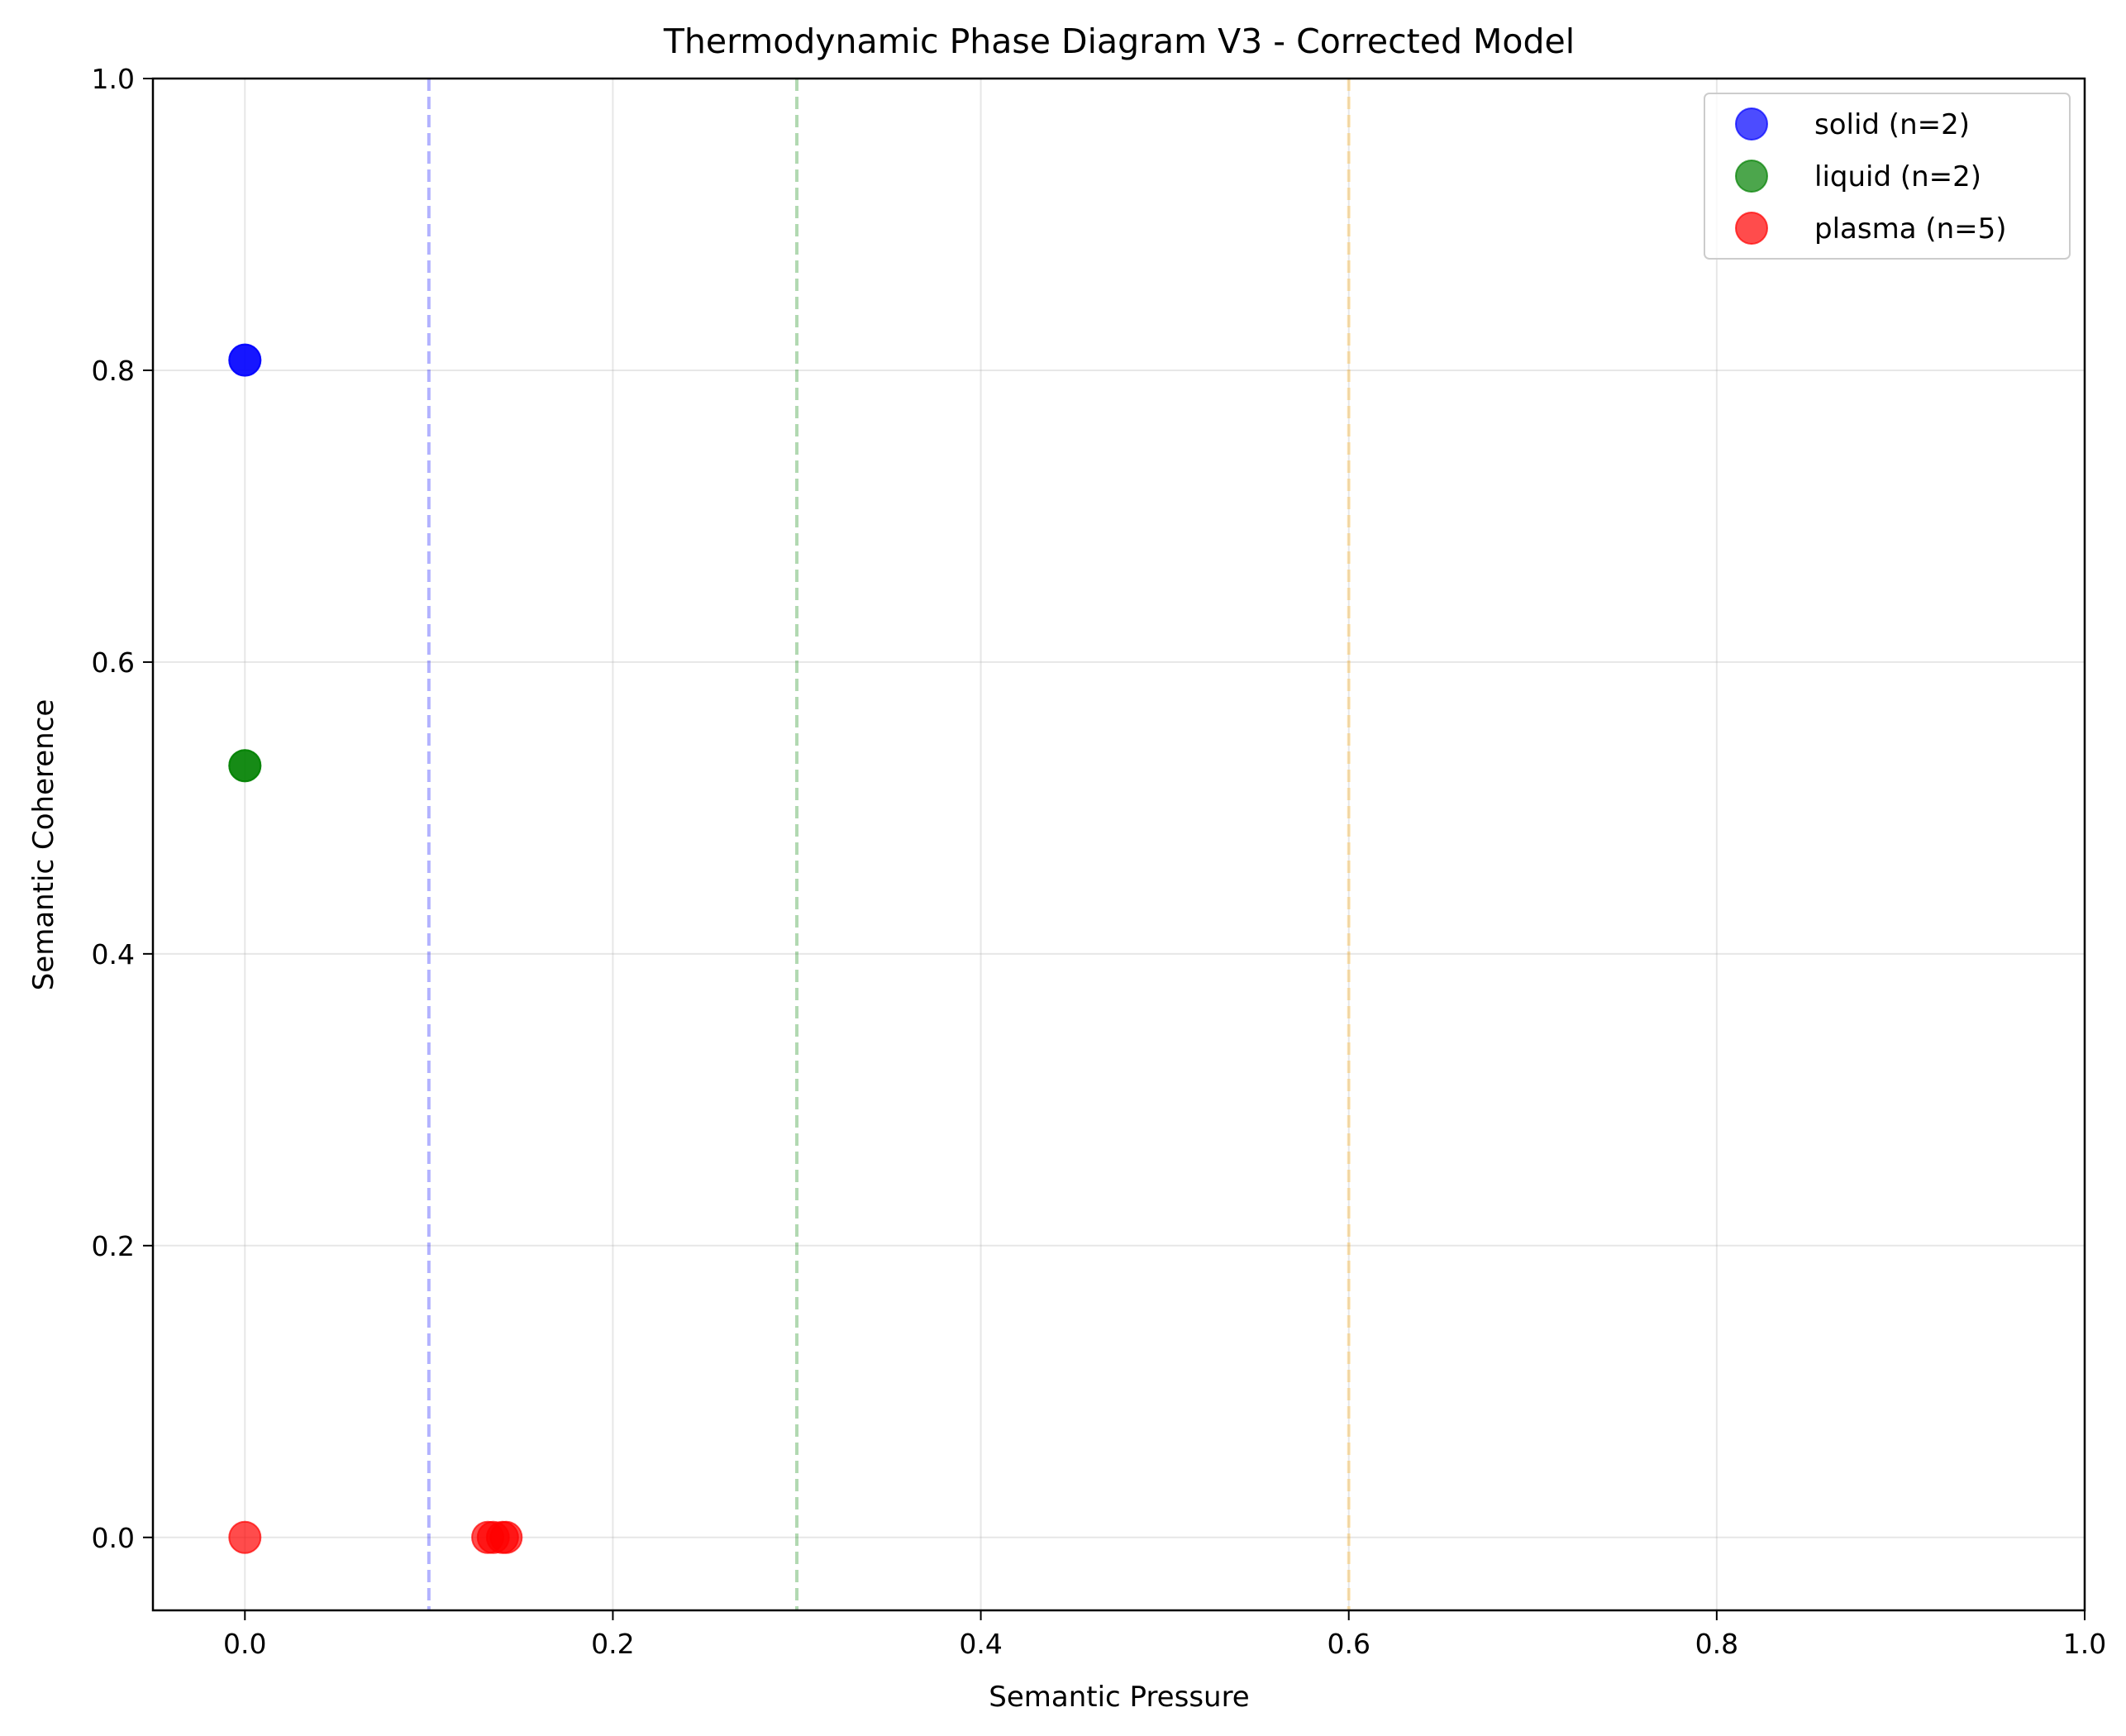  What do you see at coordinates (612, 1644) in the screenshot?
I see `x-tick-label: 0.2` at bounding box center [612, 1644].